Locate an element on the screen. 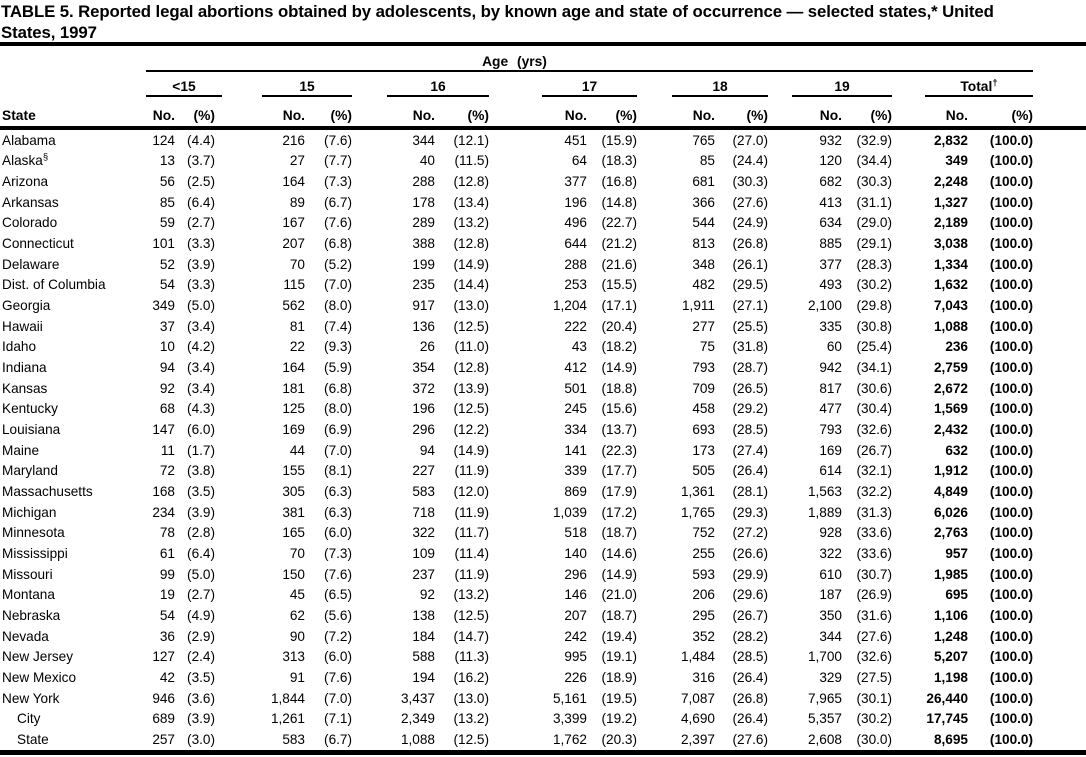 This screenshot has width=1086, height=757. count-cell: 1,632 is located at coordinates (950, 285).